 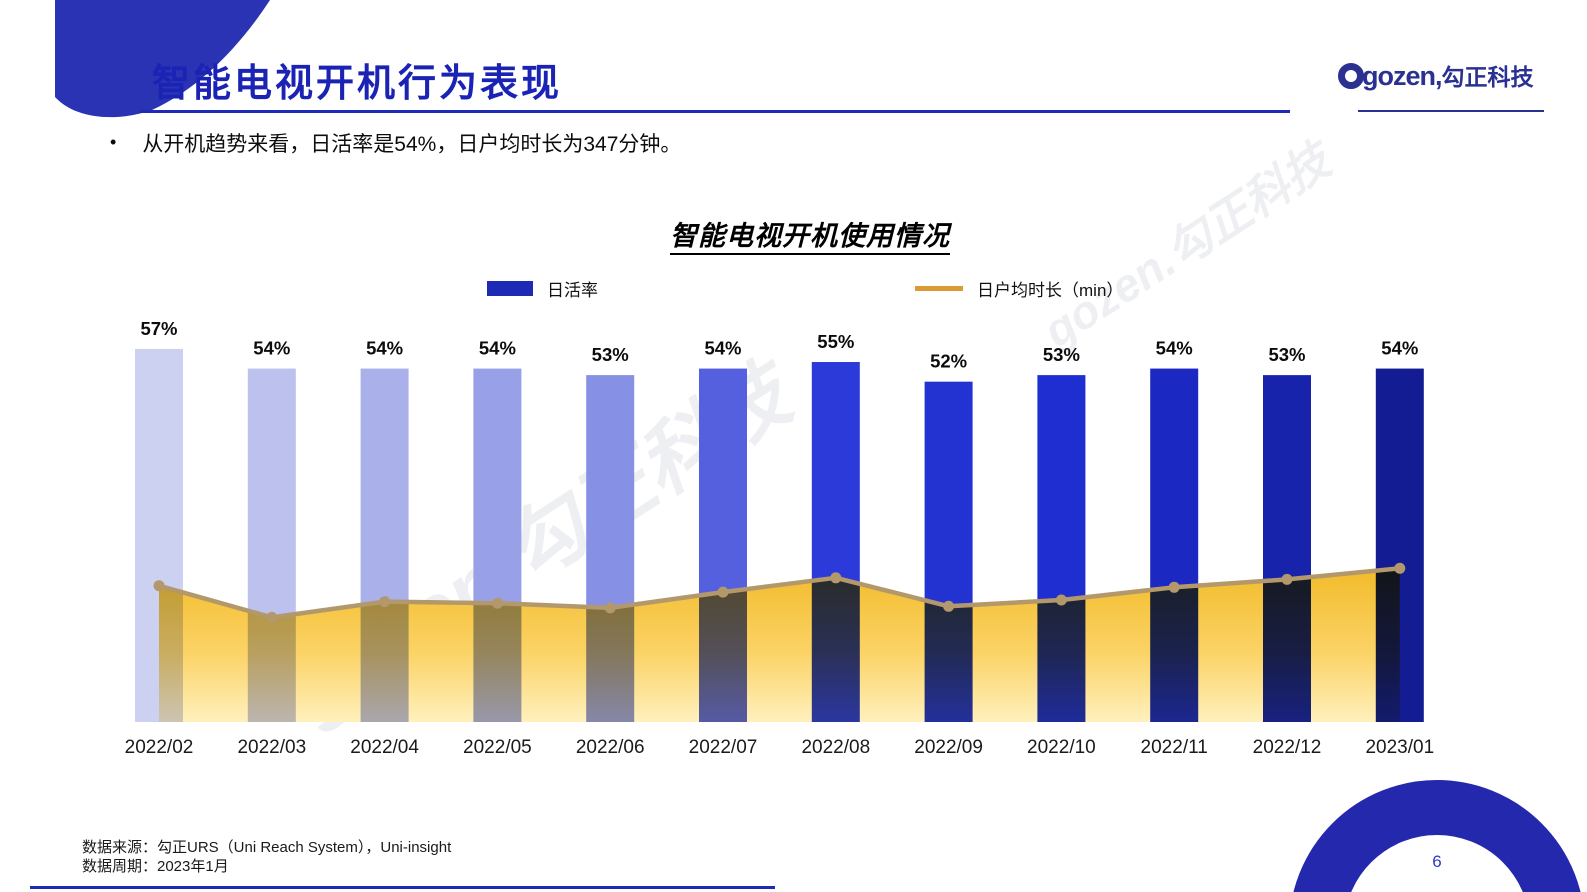 What do you see at coordinates (412, 144) in the screenshot?
I see `summary-text: 从开机趋势来看，日活率是54%，日户均时长为347分钟。` at bounding box center [412, 144].